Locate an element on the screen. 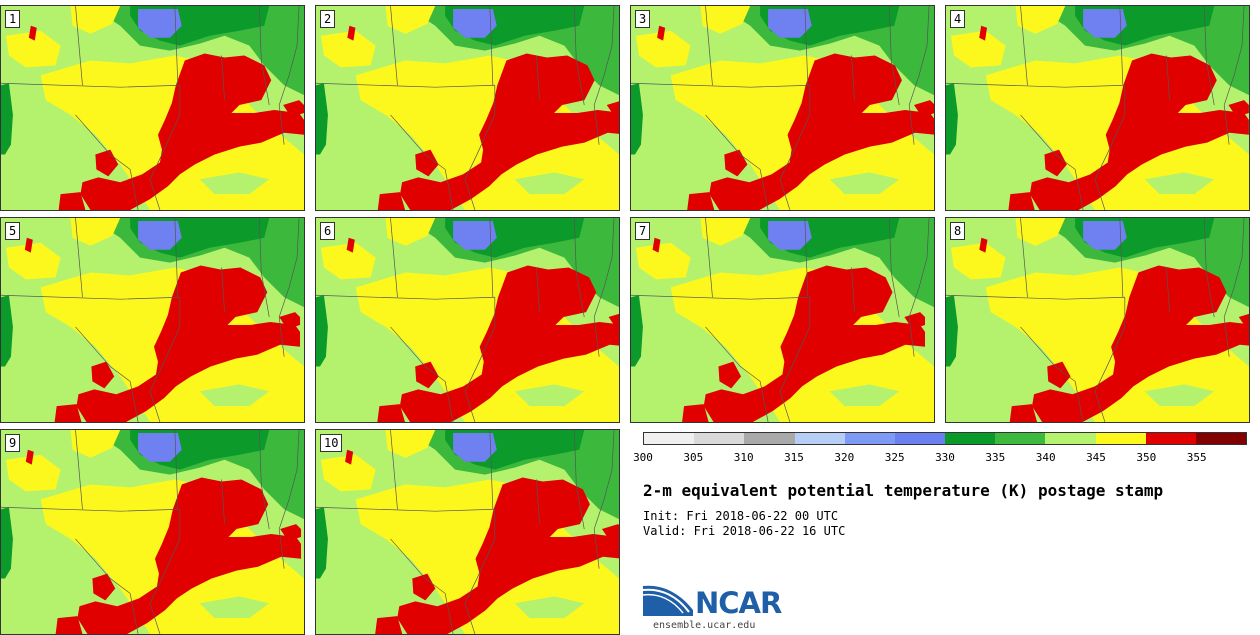 The height and width of the screenshot is (635, 1260). colorbar-tick-label: 345 is located at coordinates (1096, 457).